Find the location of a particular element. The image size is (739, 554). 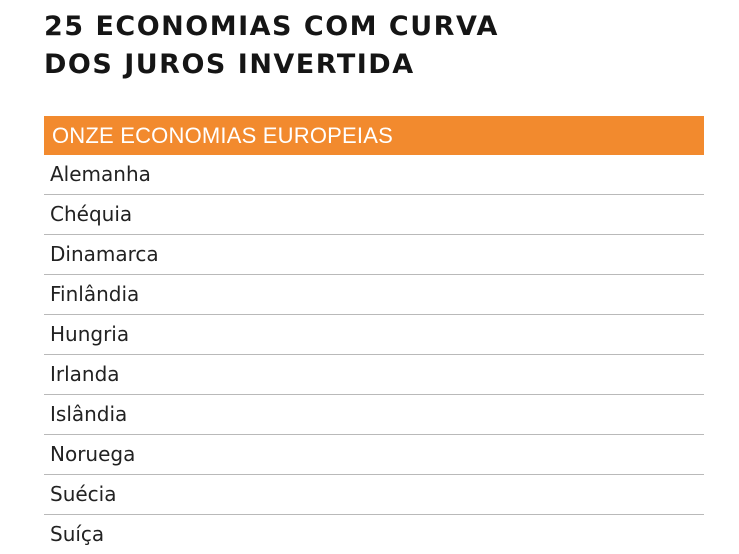

table-header: ONZE ECONOMIAS EUROPEIAS is located at coordinates (374, 135).